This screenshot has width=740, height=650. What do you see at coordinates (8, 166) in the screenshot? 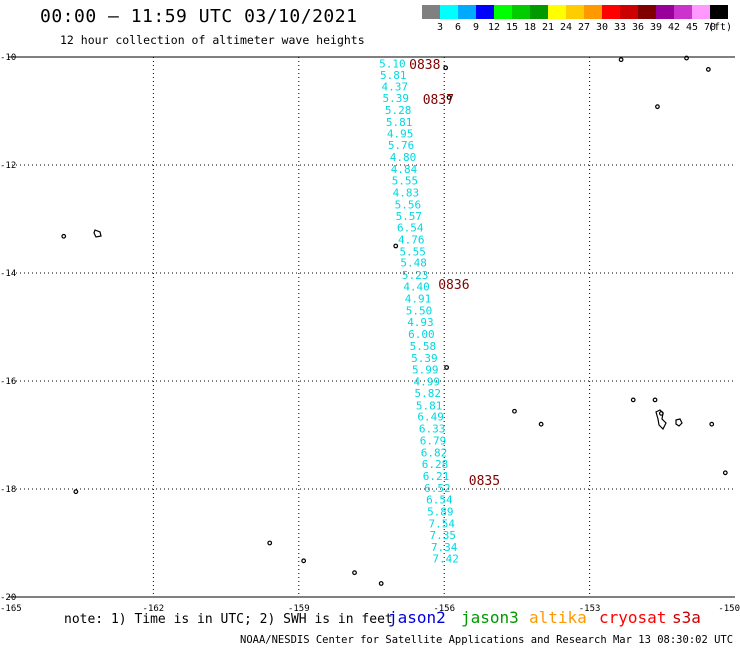
I see `y-tick-label: -12` at bounding box center [8, 166].